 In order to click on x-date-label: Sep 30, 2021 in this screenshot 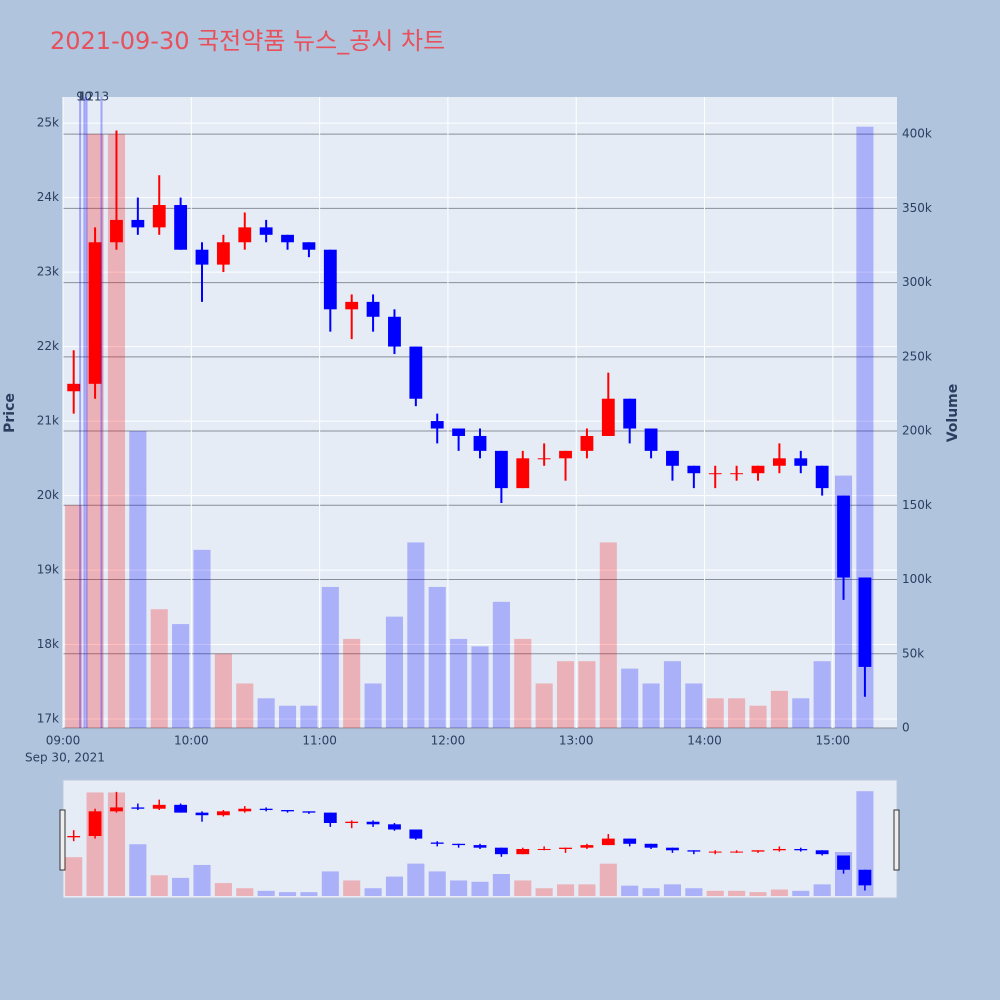, I will do `click(65, 758)`.